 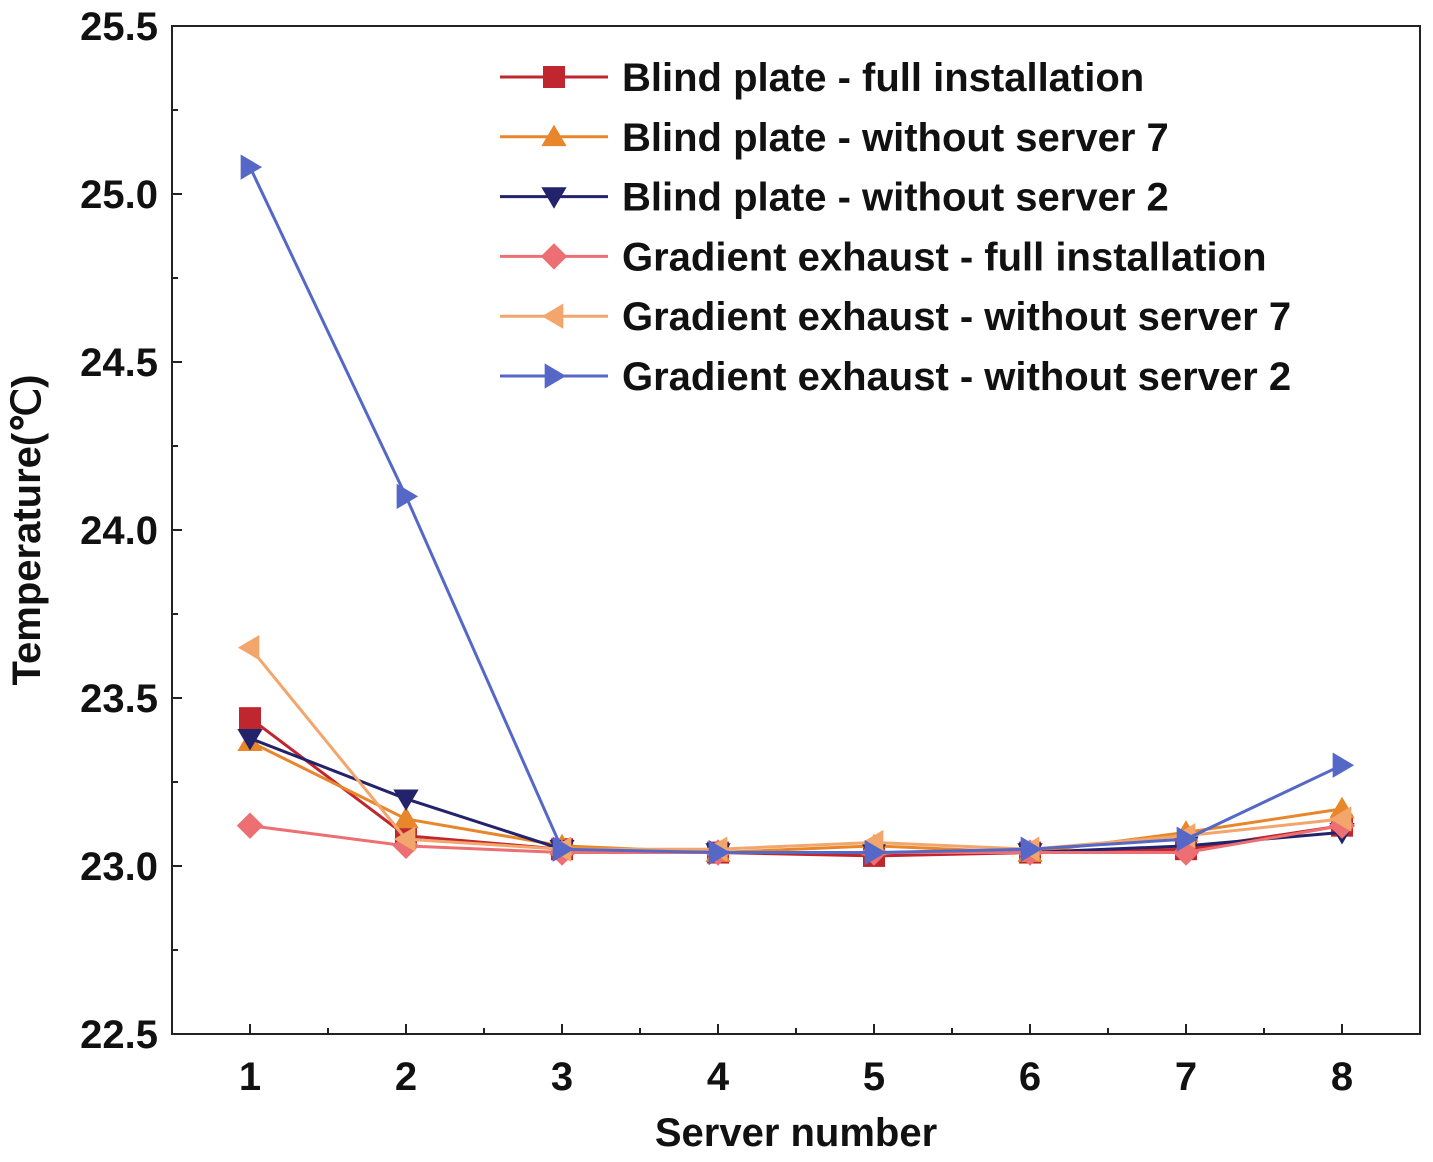 I want to click on x-tick-label: 1, so click(x=250, y=1077).